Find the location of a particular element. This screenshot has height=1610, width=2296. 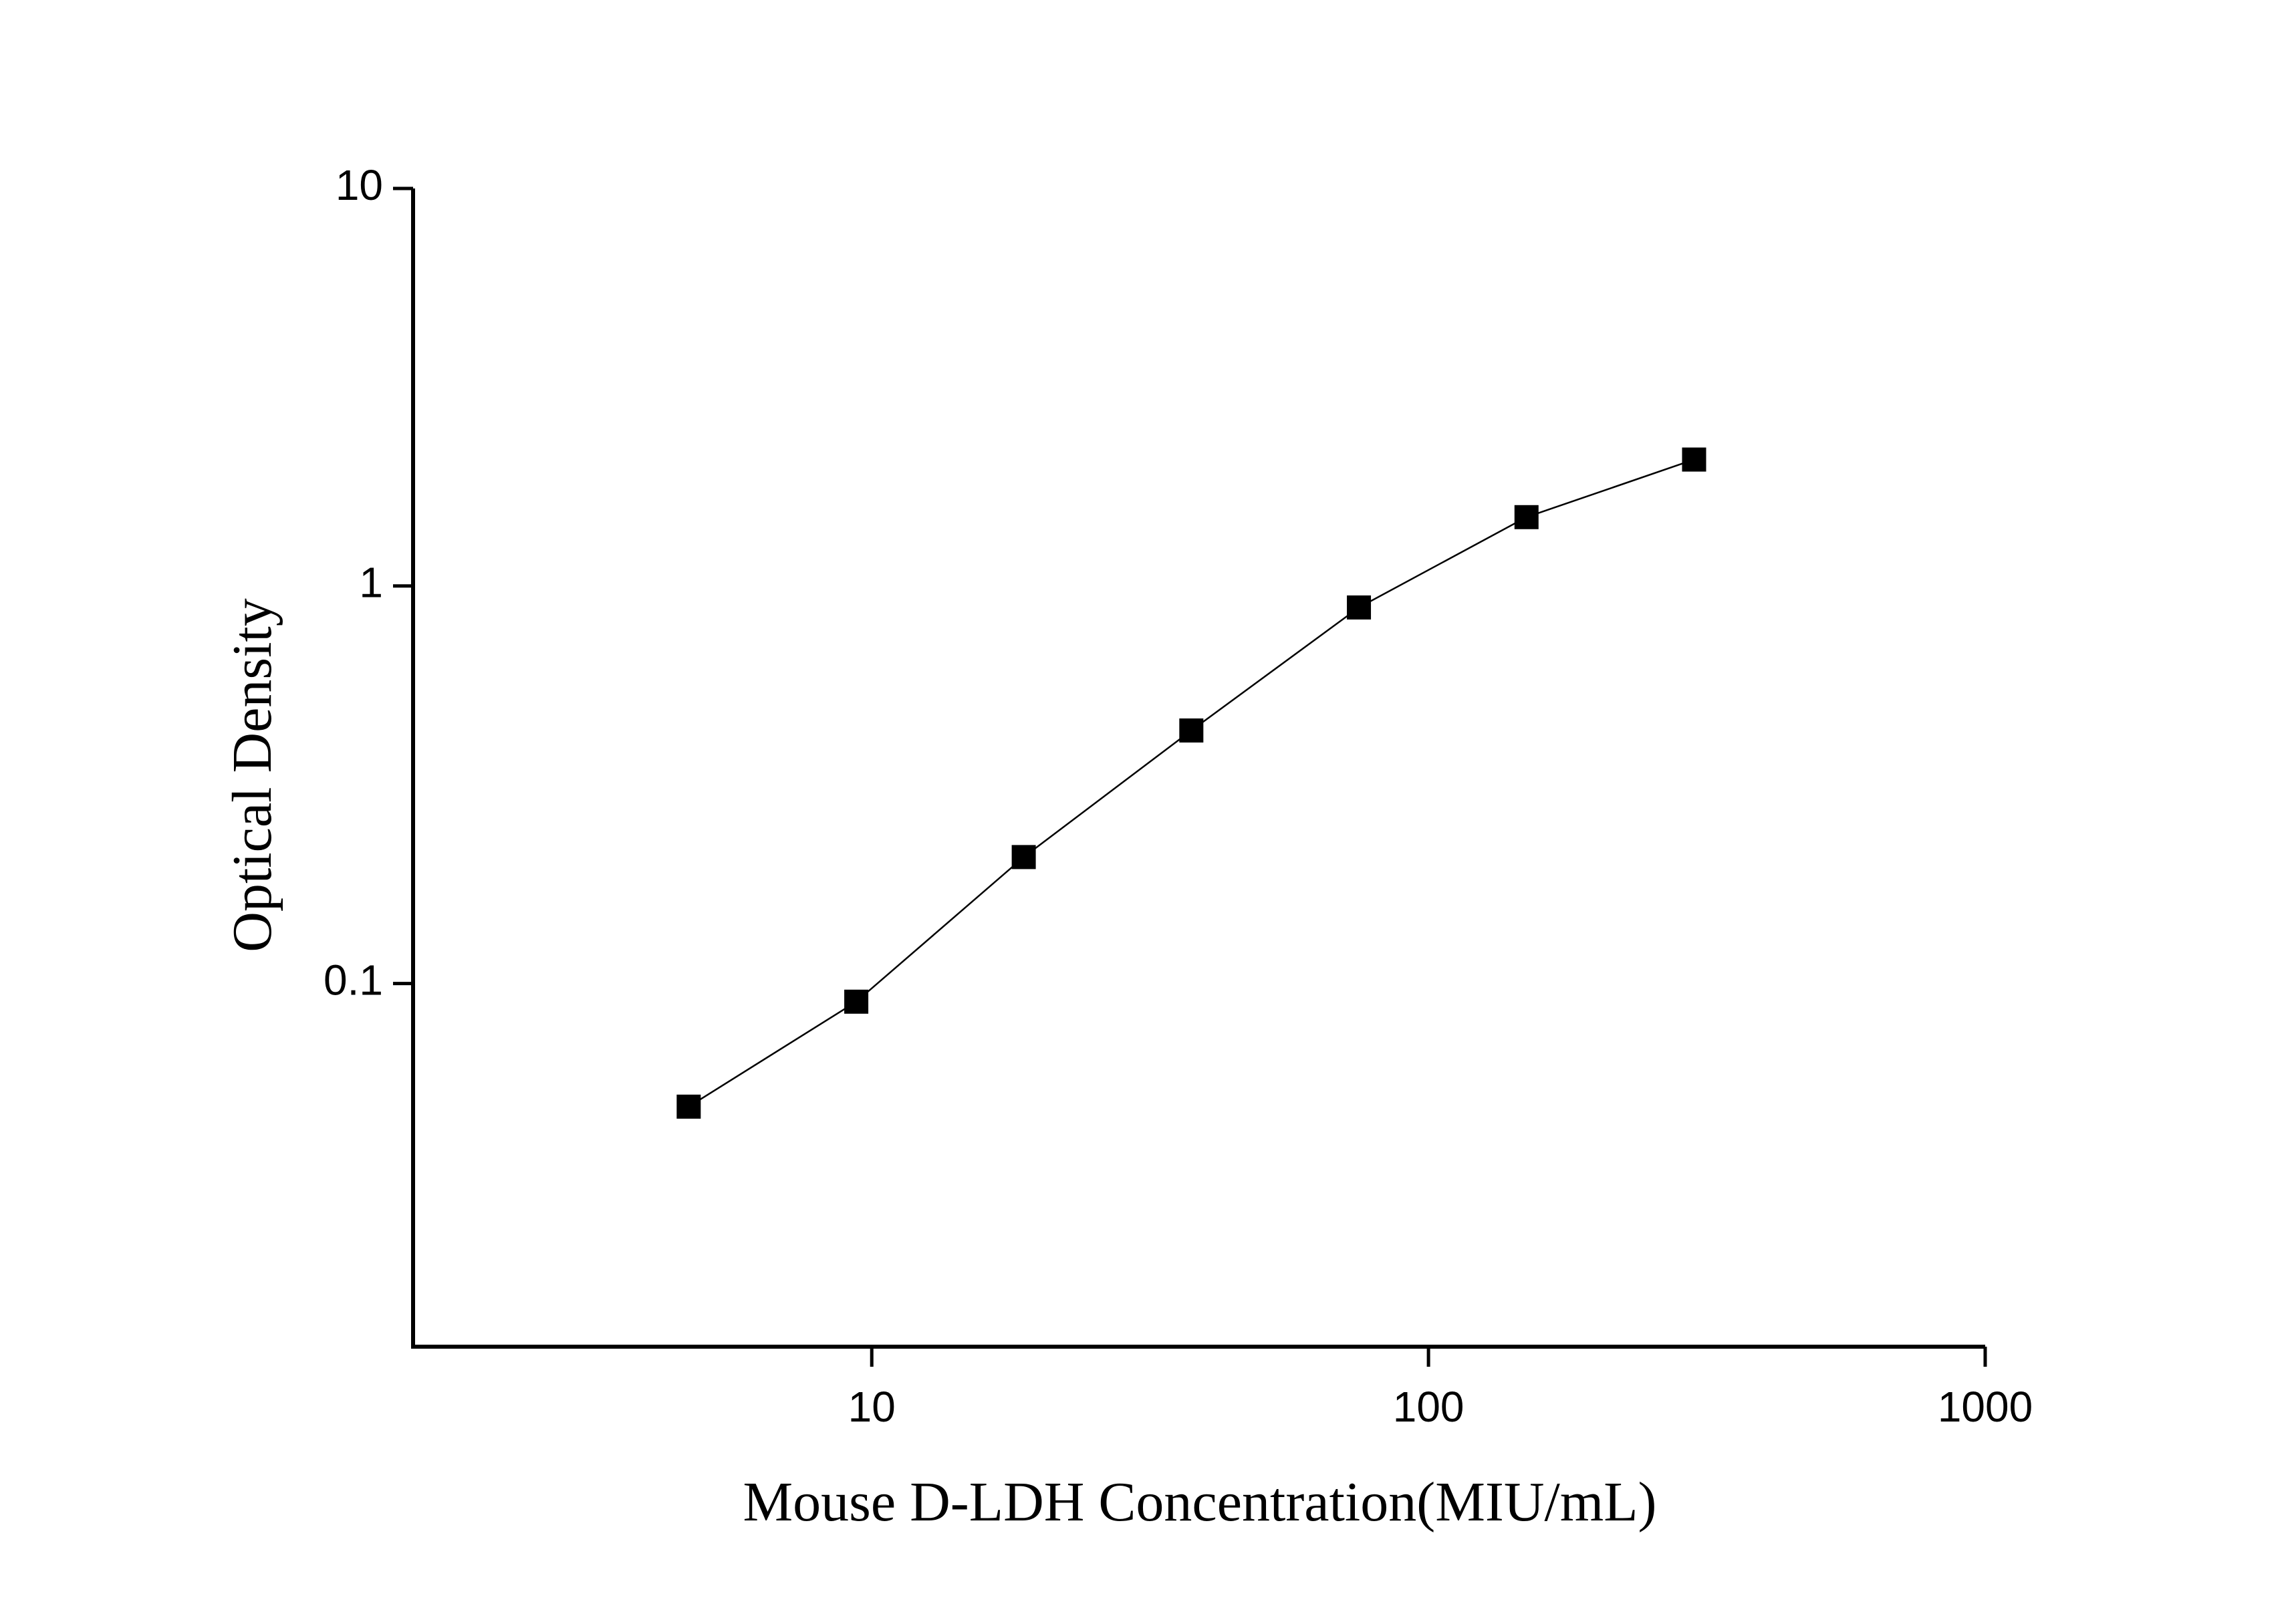

x-tick-label: 1000 is located at coordinates (1985, 1407).